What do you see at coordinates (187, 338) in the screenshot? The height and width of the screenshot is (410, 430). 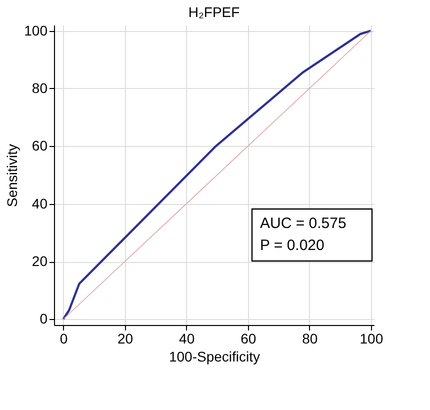 I see `x-tick-label: 40` at bounding box center [187, 338].